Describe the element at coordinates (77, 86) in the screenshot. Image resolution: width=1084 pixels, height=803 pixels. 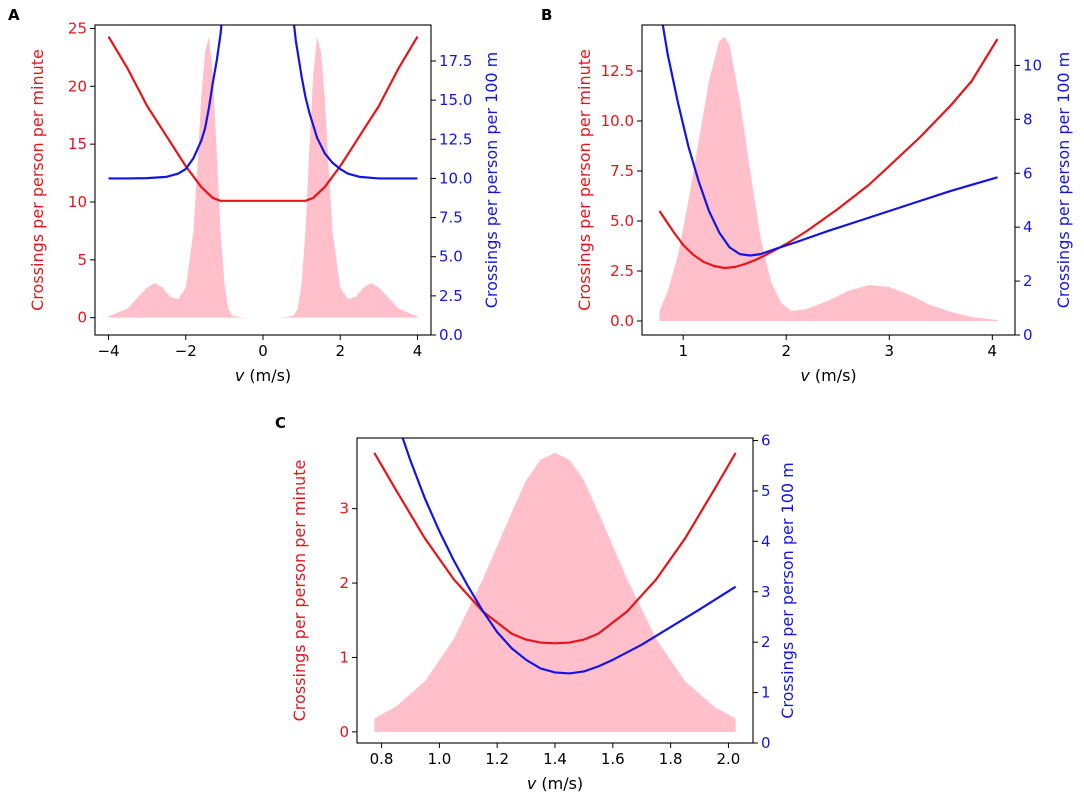
I see `panel-a-left-tick-label: 20` at that location.